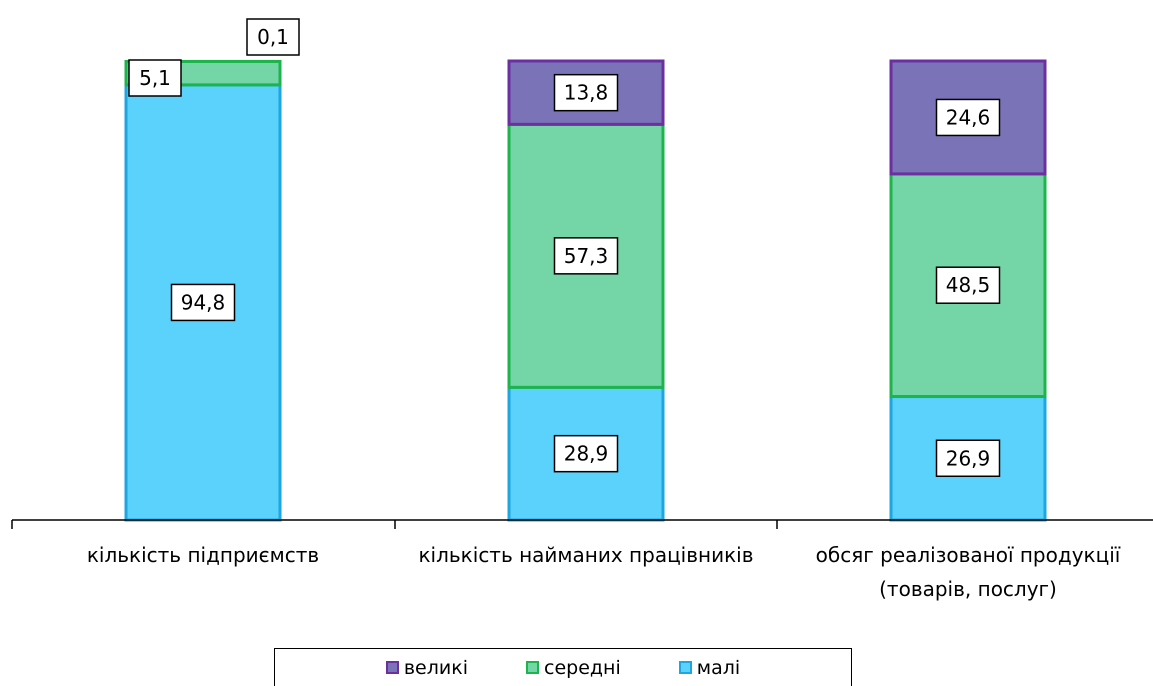 This screenshot has width=1153, height=686. I want to click on data-label-середні-2-box, so click(968, 285).